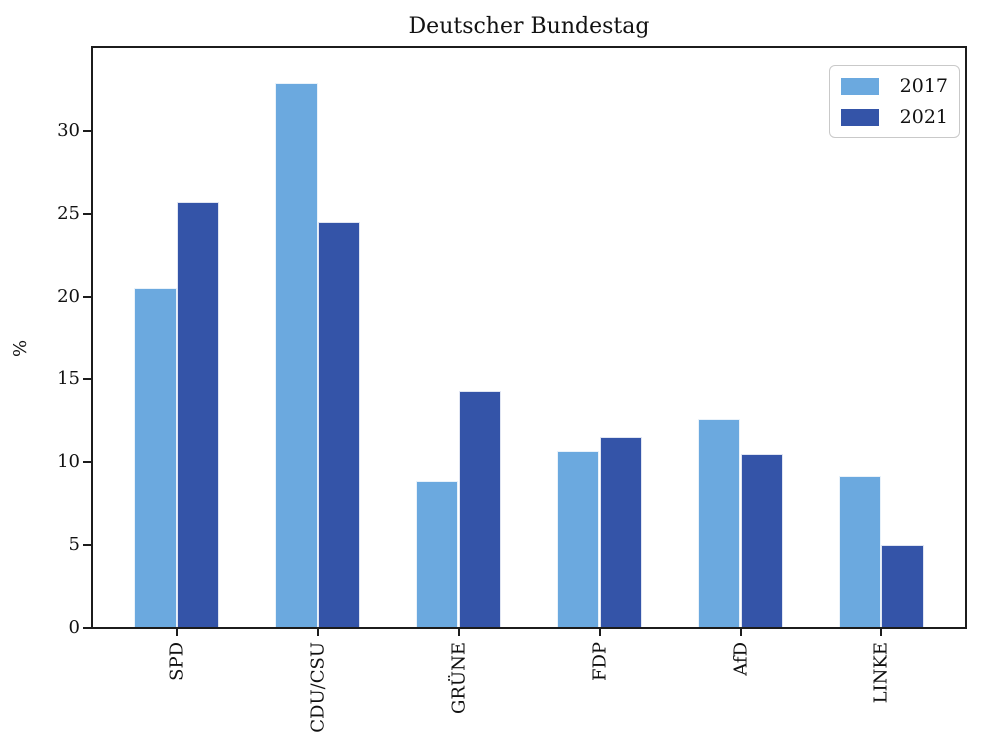  Describe the element at coordinates (894, 101) in the screenshot. I see `legend: 2017 2021` at that location.